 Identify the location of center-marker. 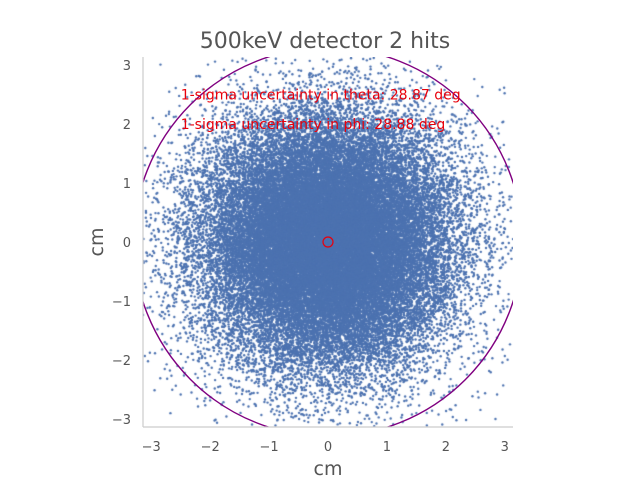
(328, 242).